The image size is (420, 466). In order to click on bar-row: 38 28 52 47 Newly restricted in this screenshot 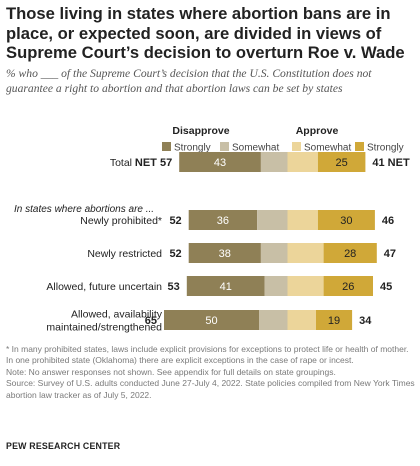, I will do `click(241, 253)`.